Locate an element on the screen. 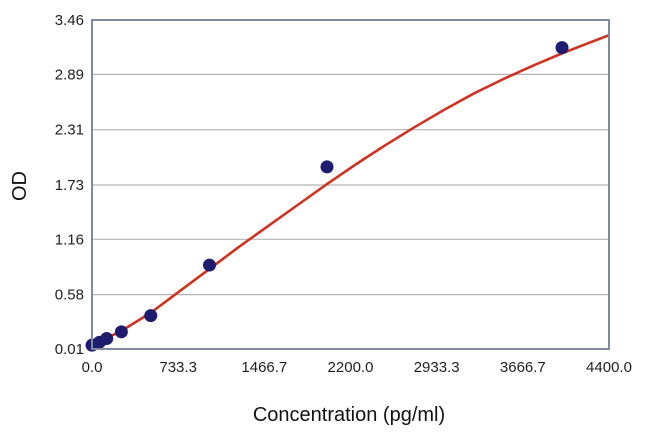 Image resolution: width=650 pixels, height=448 pixels. y-axis-title: OD is located at coordinates (20, 186).